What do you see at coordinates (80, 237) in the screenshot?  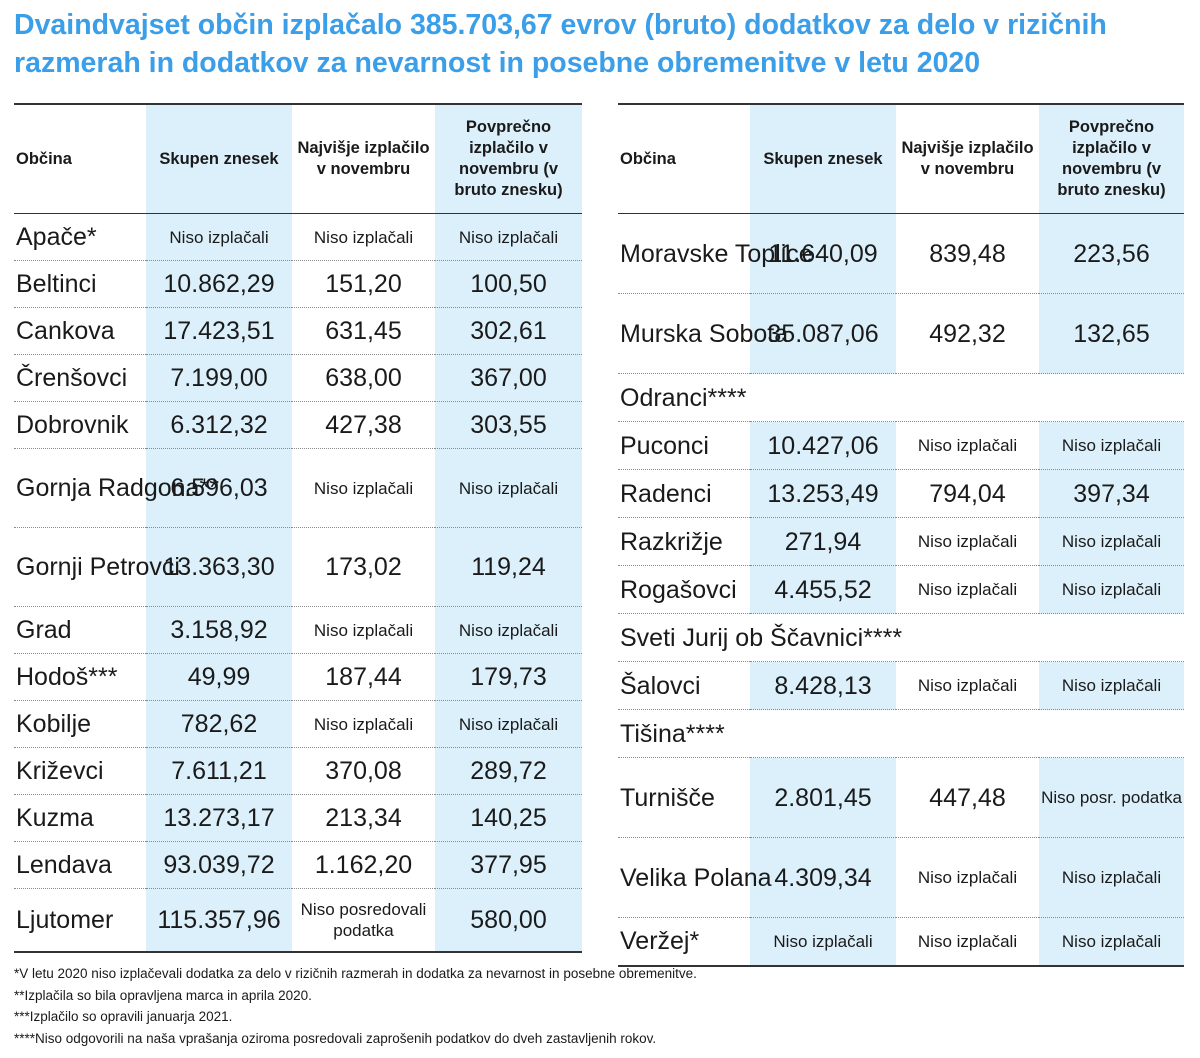 I see `municipality-name: Apače*` at bounding box center [80, 237].